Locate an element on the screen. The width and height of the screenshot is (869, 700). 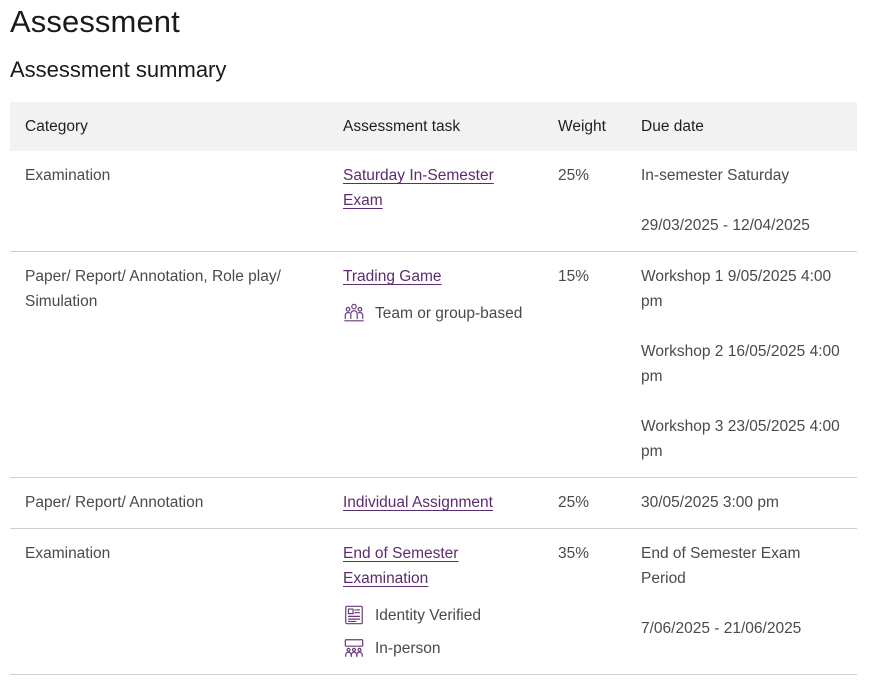
due-date-line: 30/05/2025 3:00 pm is located at coordinates (710, 502).